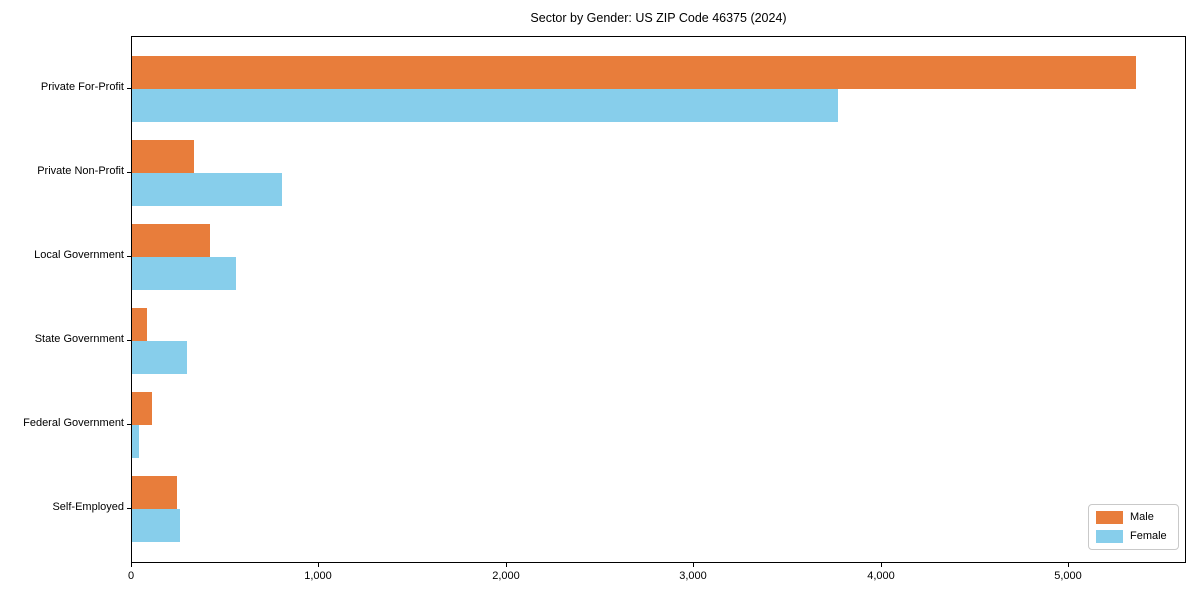 The image size is (1200, 600). What do you see at coordinates (318, 576) in the screenshot?
I see `xtick-label-1-000: 1,000` at bounding box center [318, 576].